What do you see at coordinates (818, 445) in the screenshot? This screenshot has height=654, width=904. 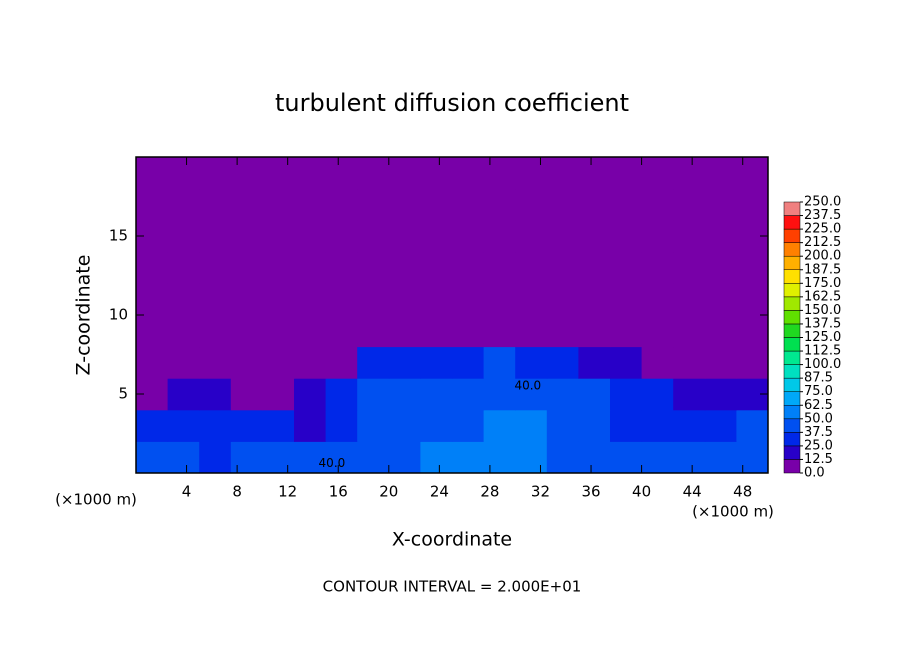 I see `colorbar-label: 25.0` at bounding box center [818, 445].